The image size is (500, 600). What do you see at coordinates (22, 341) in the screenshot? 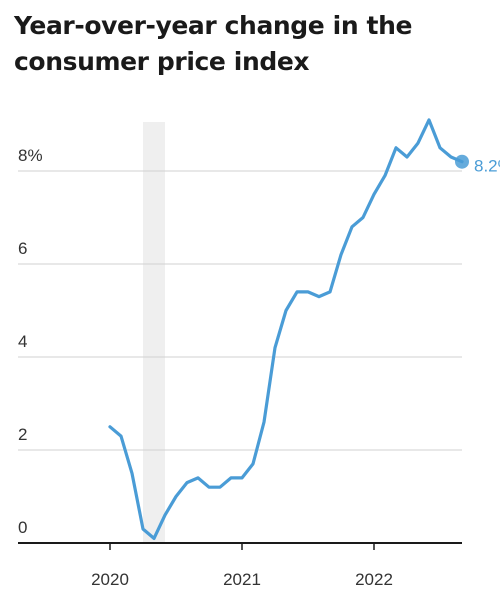
I see `y-tick-label: 4` at bounding box center [22, 341].